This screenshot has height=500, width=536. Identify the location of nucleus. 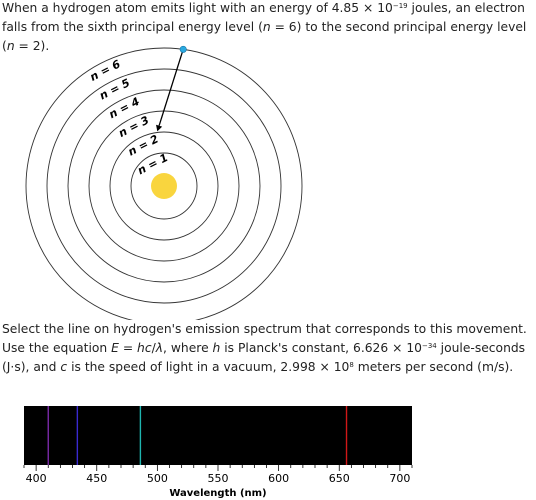
(164, 186).